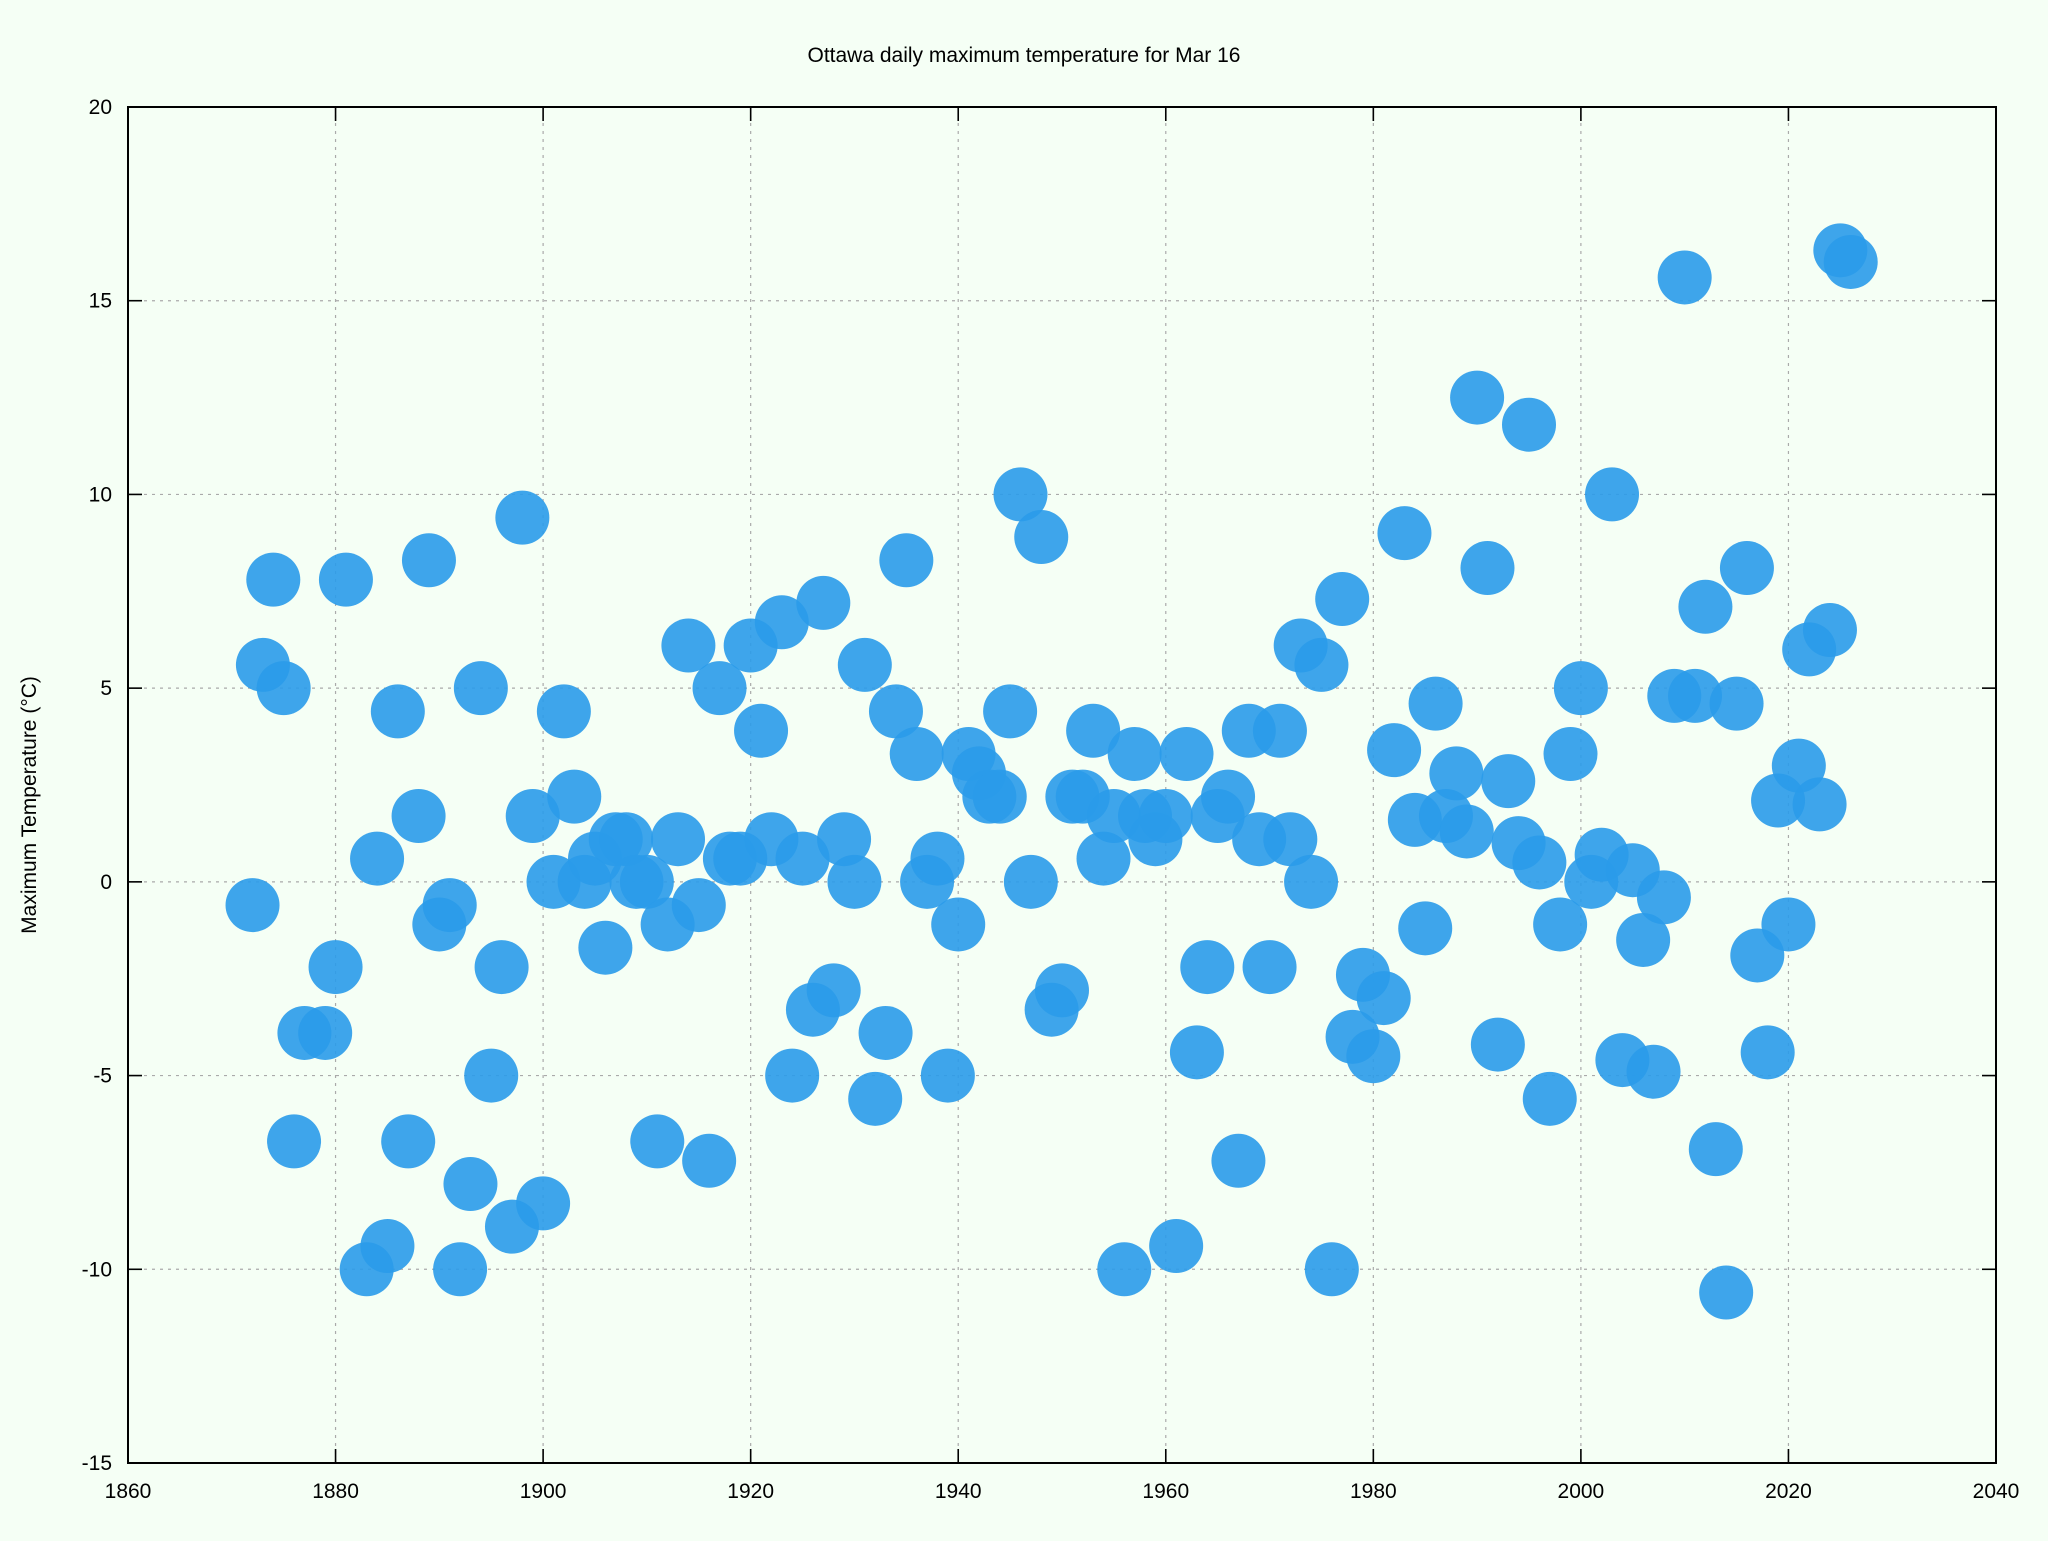  I want to click on x-tick-label: 2000, so click(1581, 1491).